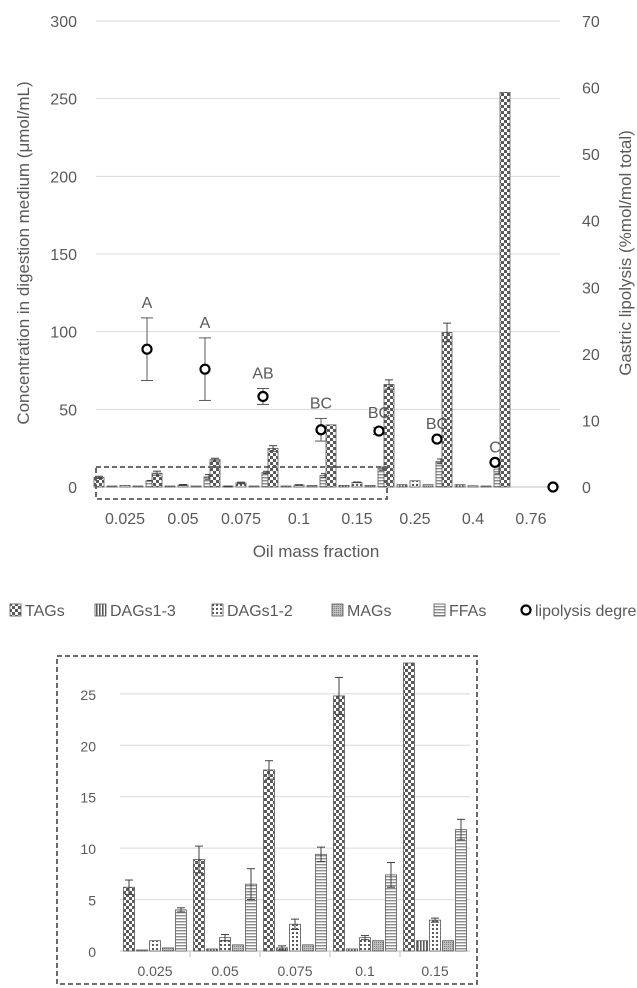  I want to click on inset-y-tick-label: 25, so click(88, 695).